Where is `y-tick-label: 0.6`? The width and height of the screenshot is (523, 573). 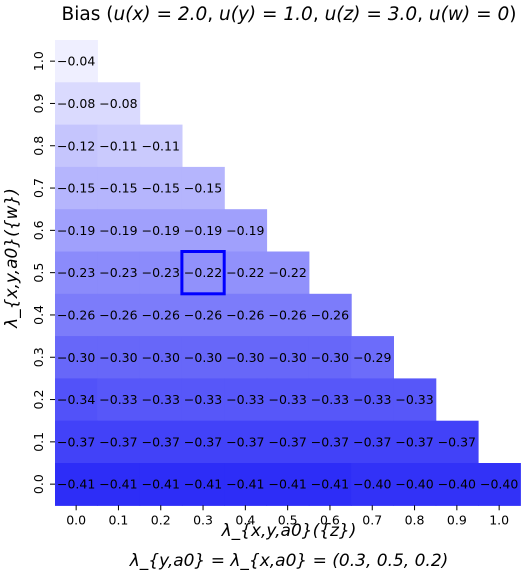 y-tick-label: 0.6 is located at coordinates (38, 230).